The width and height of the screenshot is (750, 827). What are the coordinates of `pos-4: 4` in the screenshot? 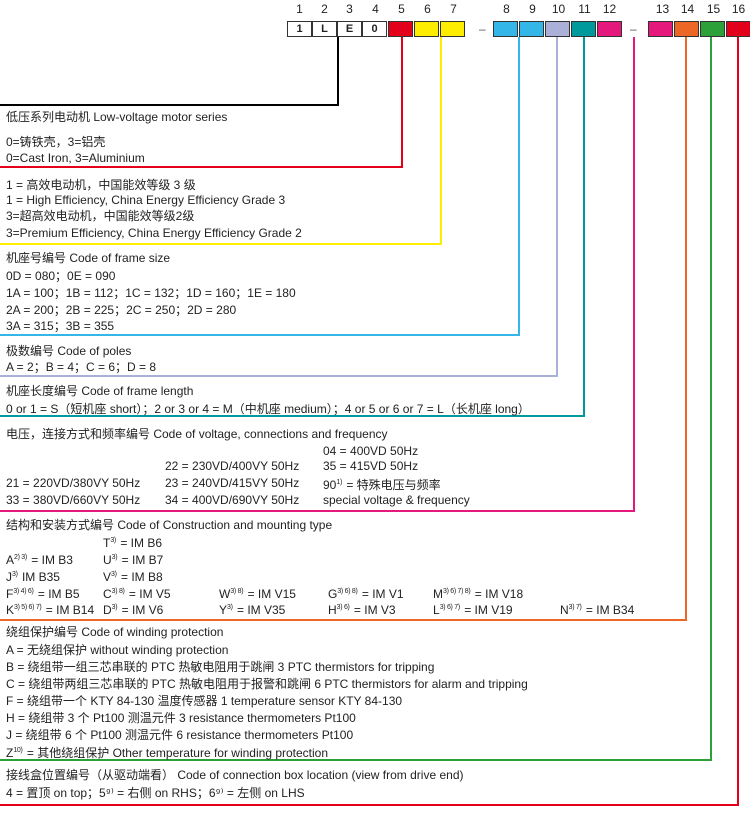 It's located at (375, 9).